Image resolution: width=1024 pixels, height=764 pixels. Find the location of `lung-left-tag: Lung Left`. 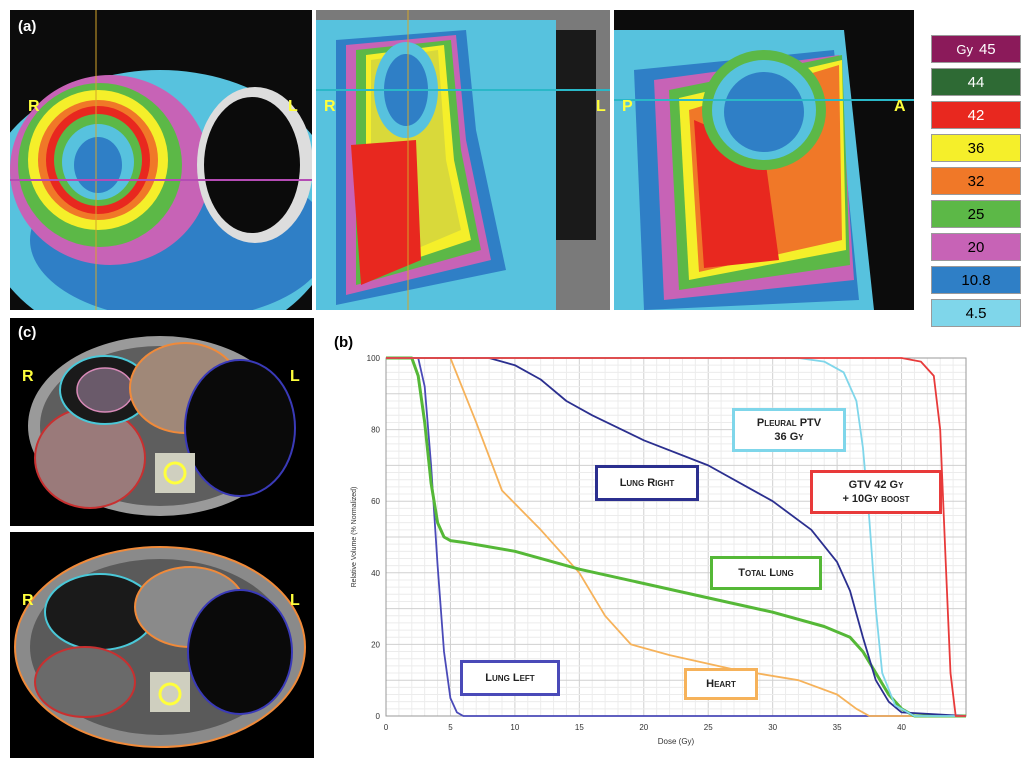

lung-left-tag: Lung Left is located at coordinates (510, 678).